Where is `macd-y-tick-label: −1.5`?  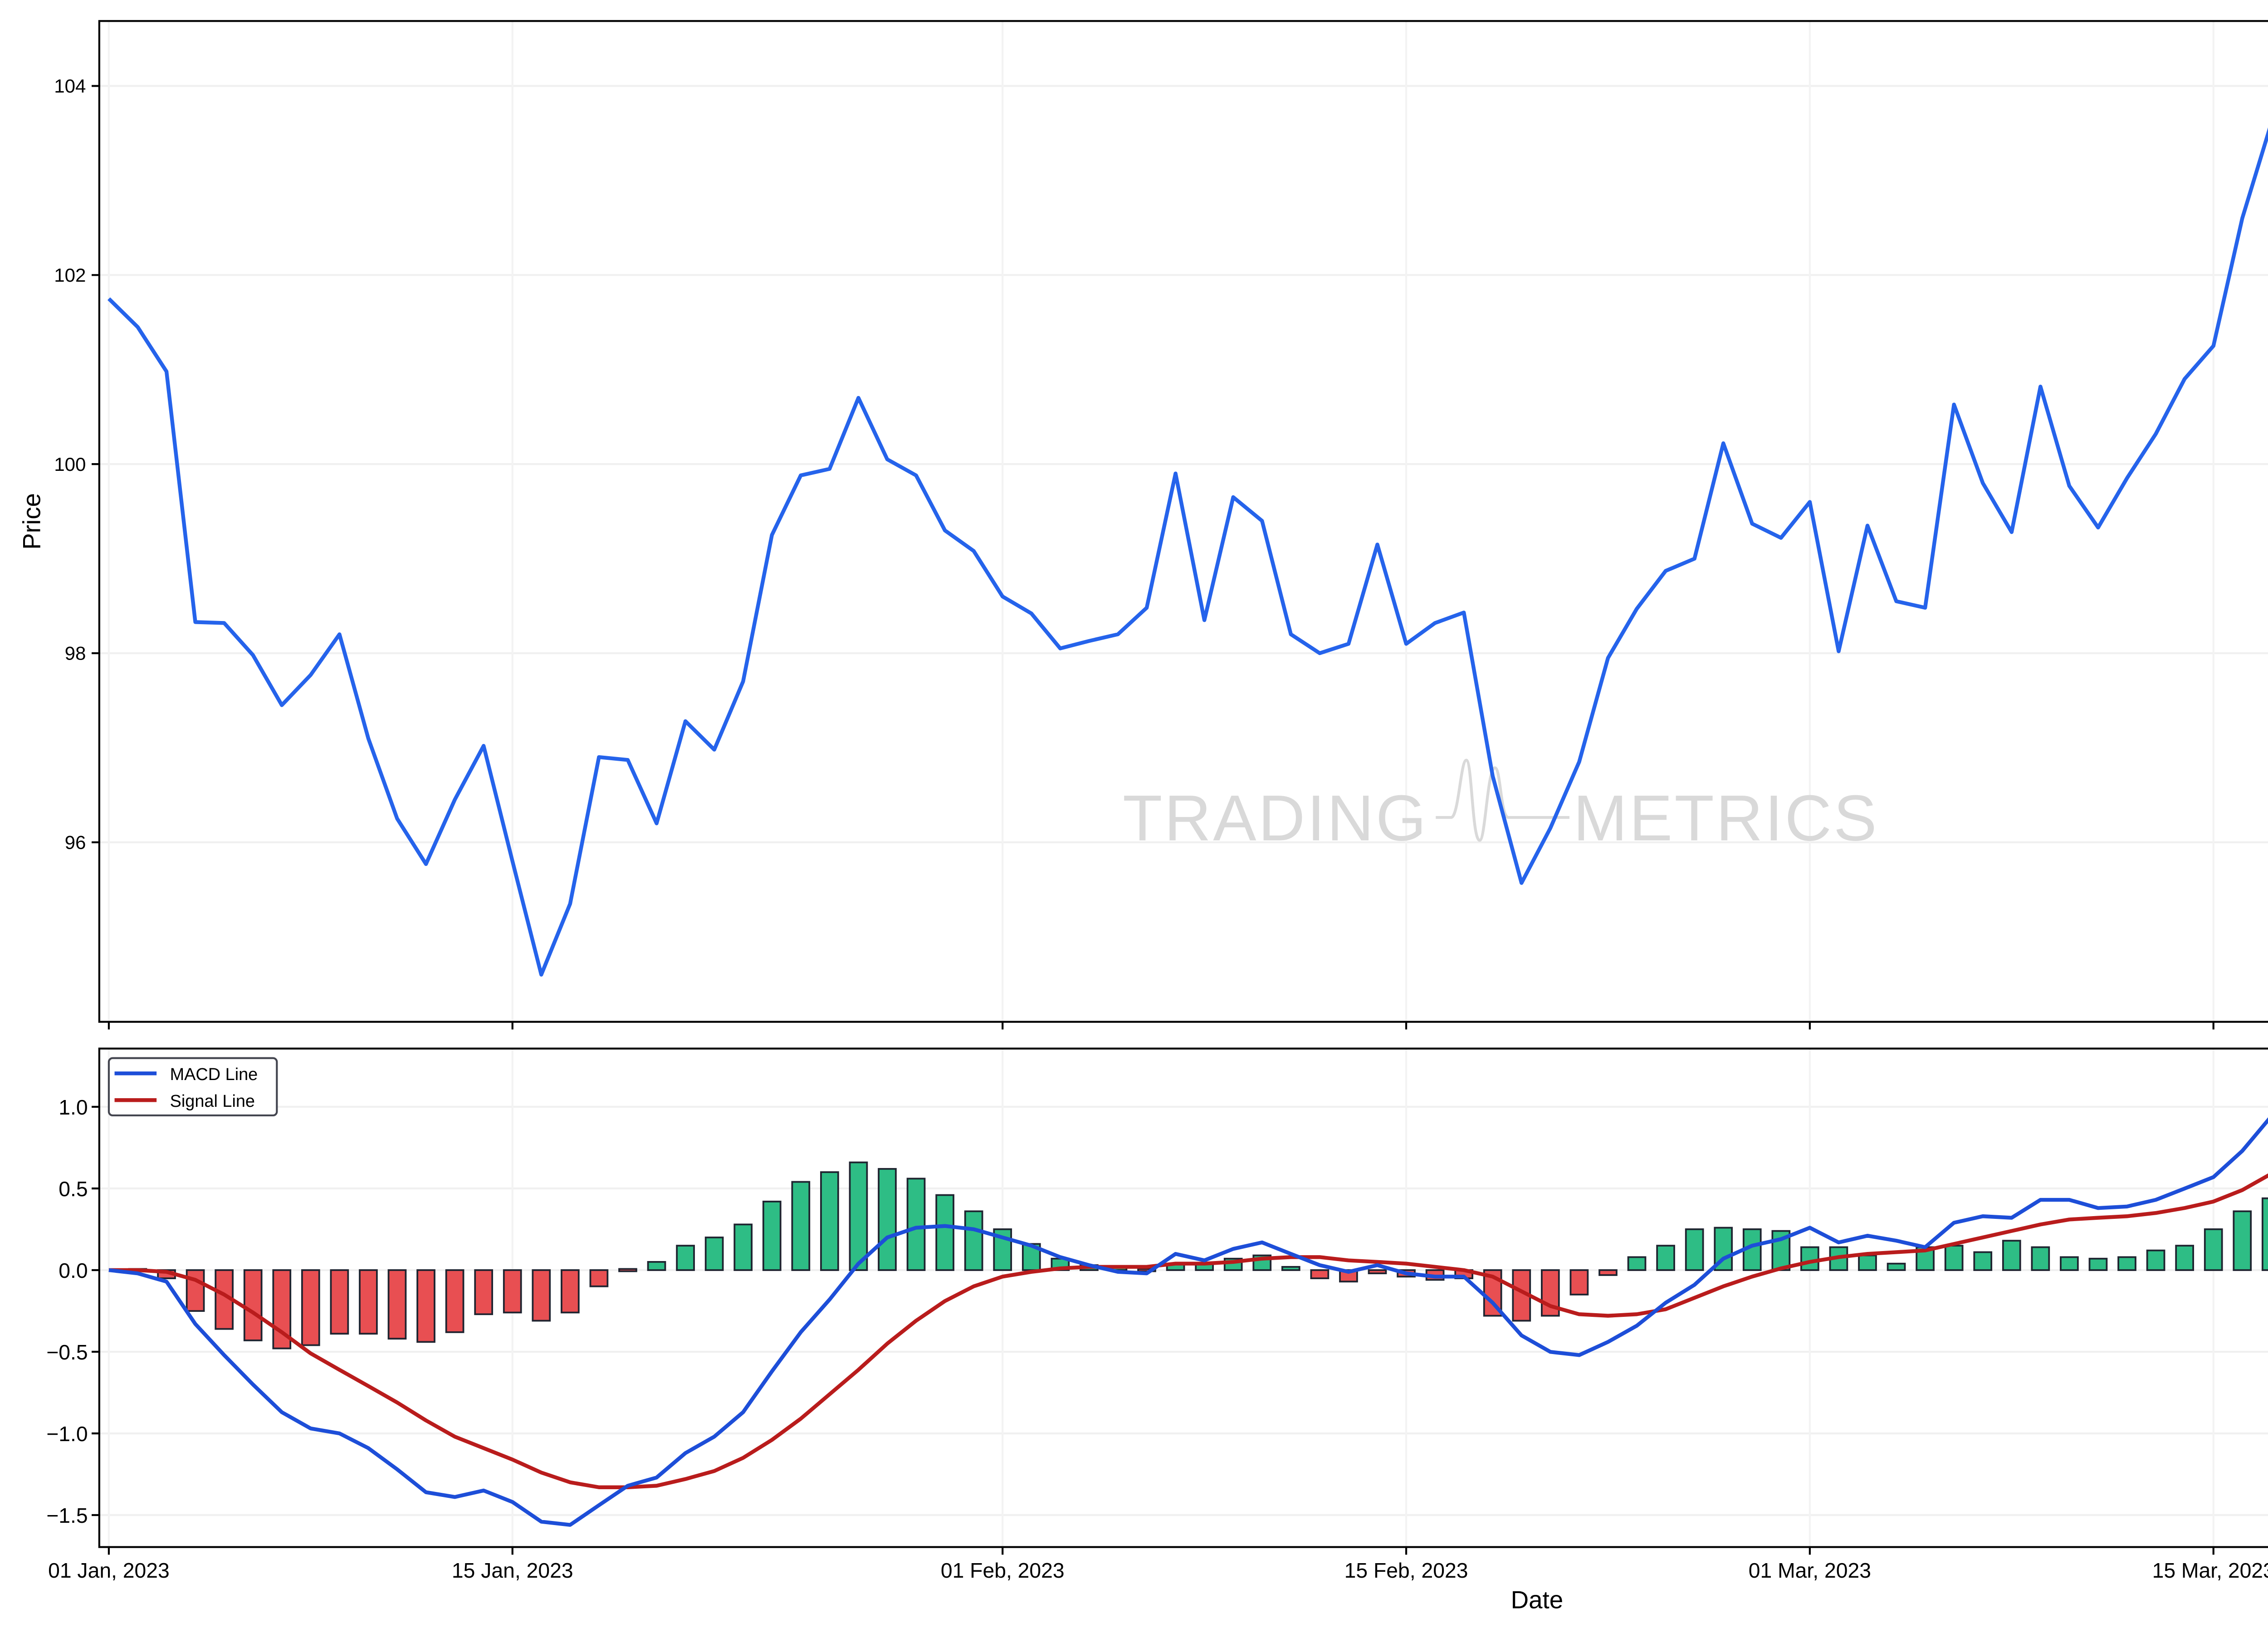 macd-y-tick-label: −1.5 is located at coordinates (67, 1515).